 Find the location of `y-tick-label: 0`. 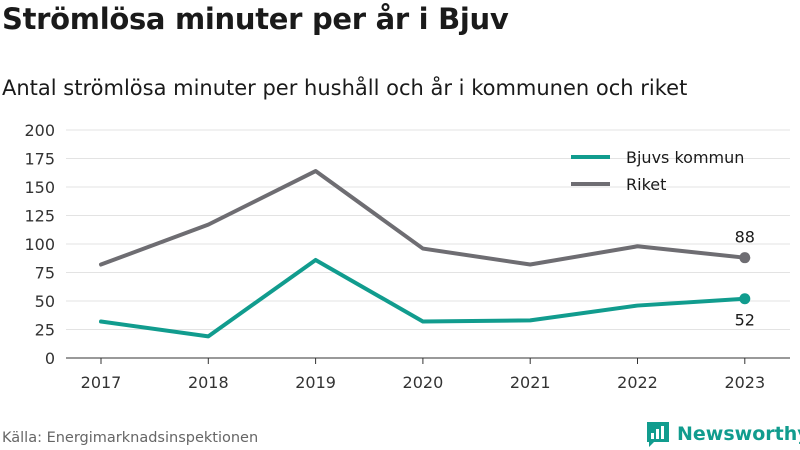

y-tick-label: 0 is located at coordinates (50, 358).